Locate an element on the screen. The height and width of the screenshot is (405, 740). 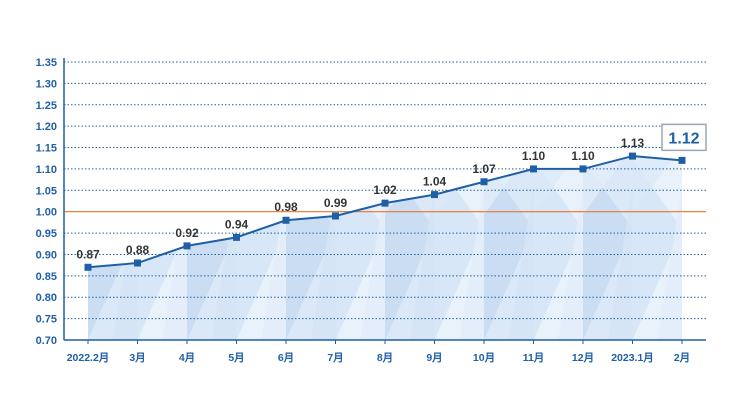
x-tick-label: 10月 is located at coordinates (484, 358).